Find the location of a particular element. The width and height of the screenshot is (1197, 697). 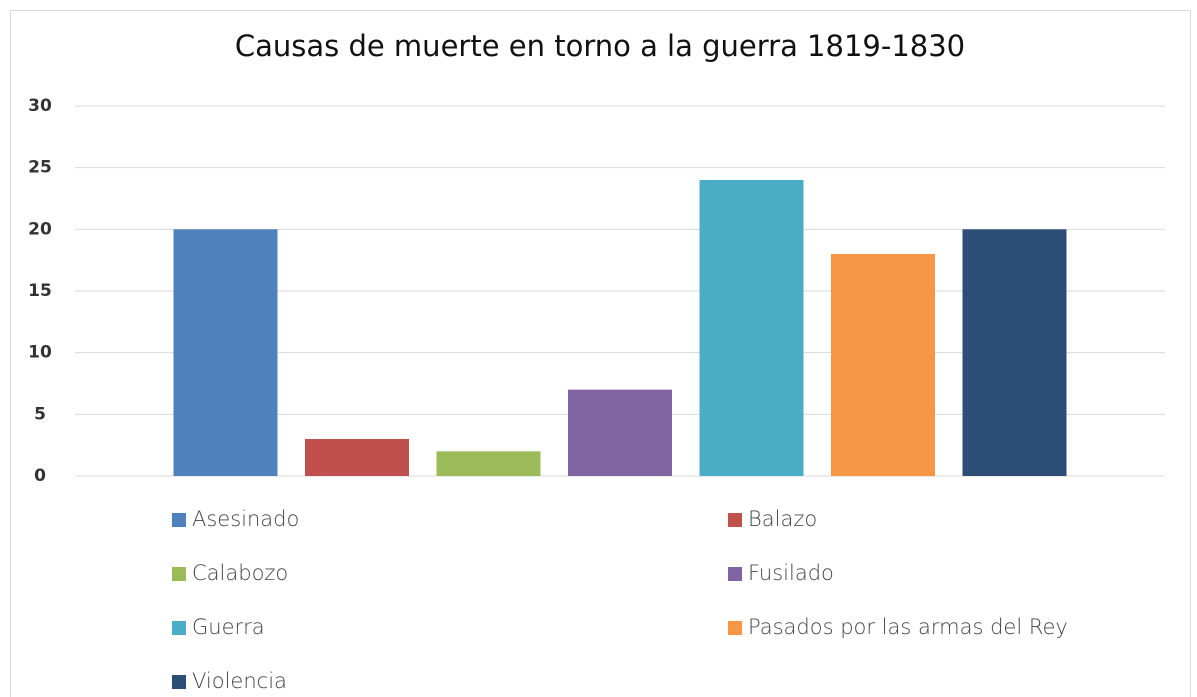

y-tick-label: 20 is located at coordinates (40, 229).